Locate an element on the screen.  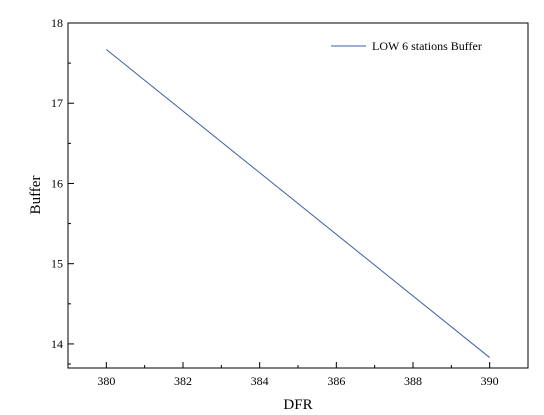
y-axis-title: Buffer is located at coordinates (36, 195).